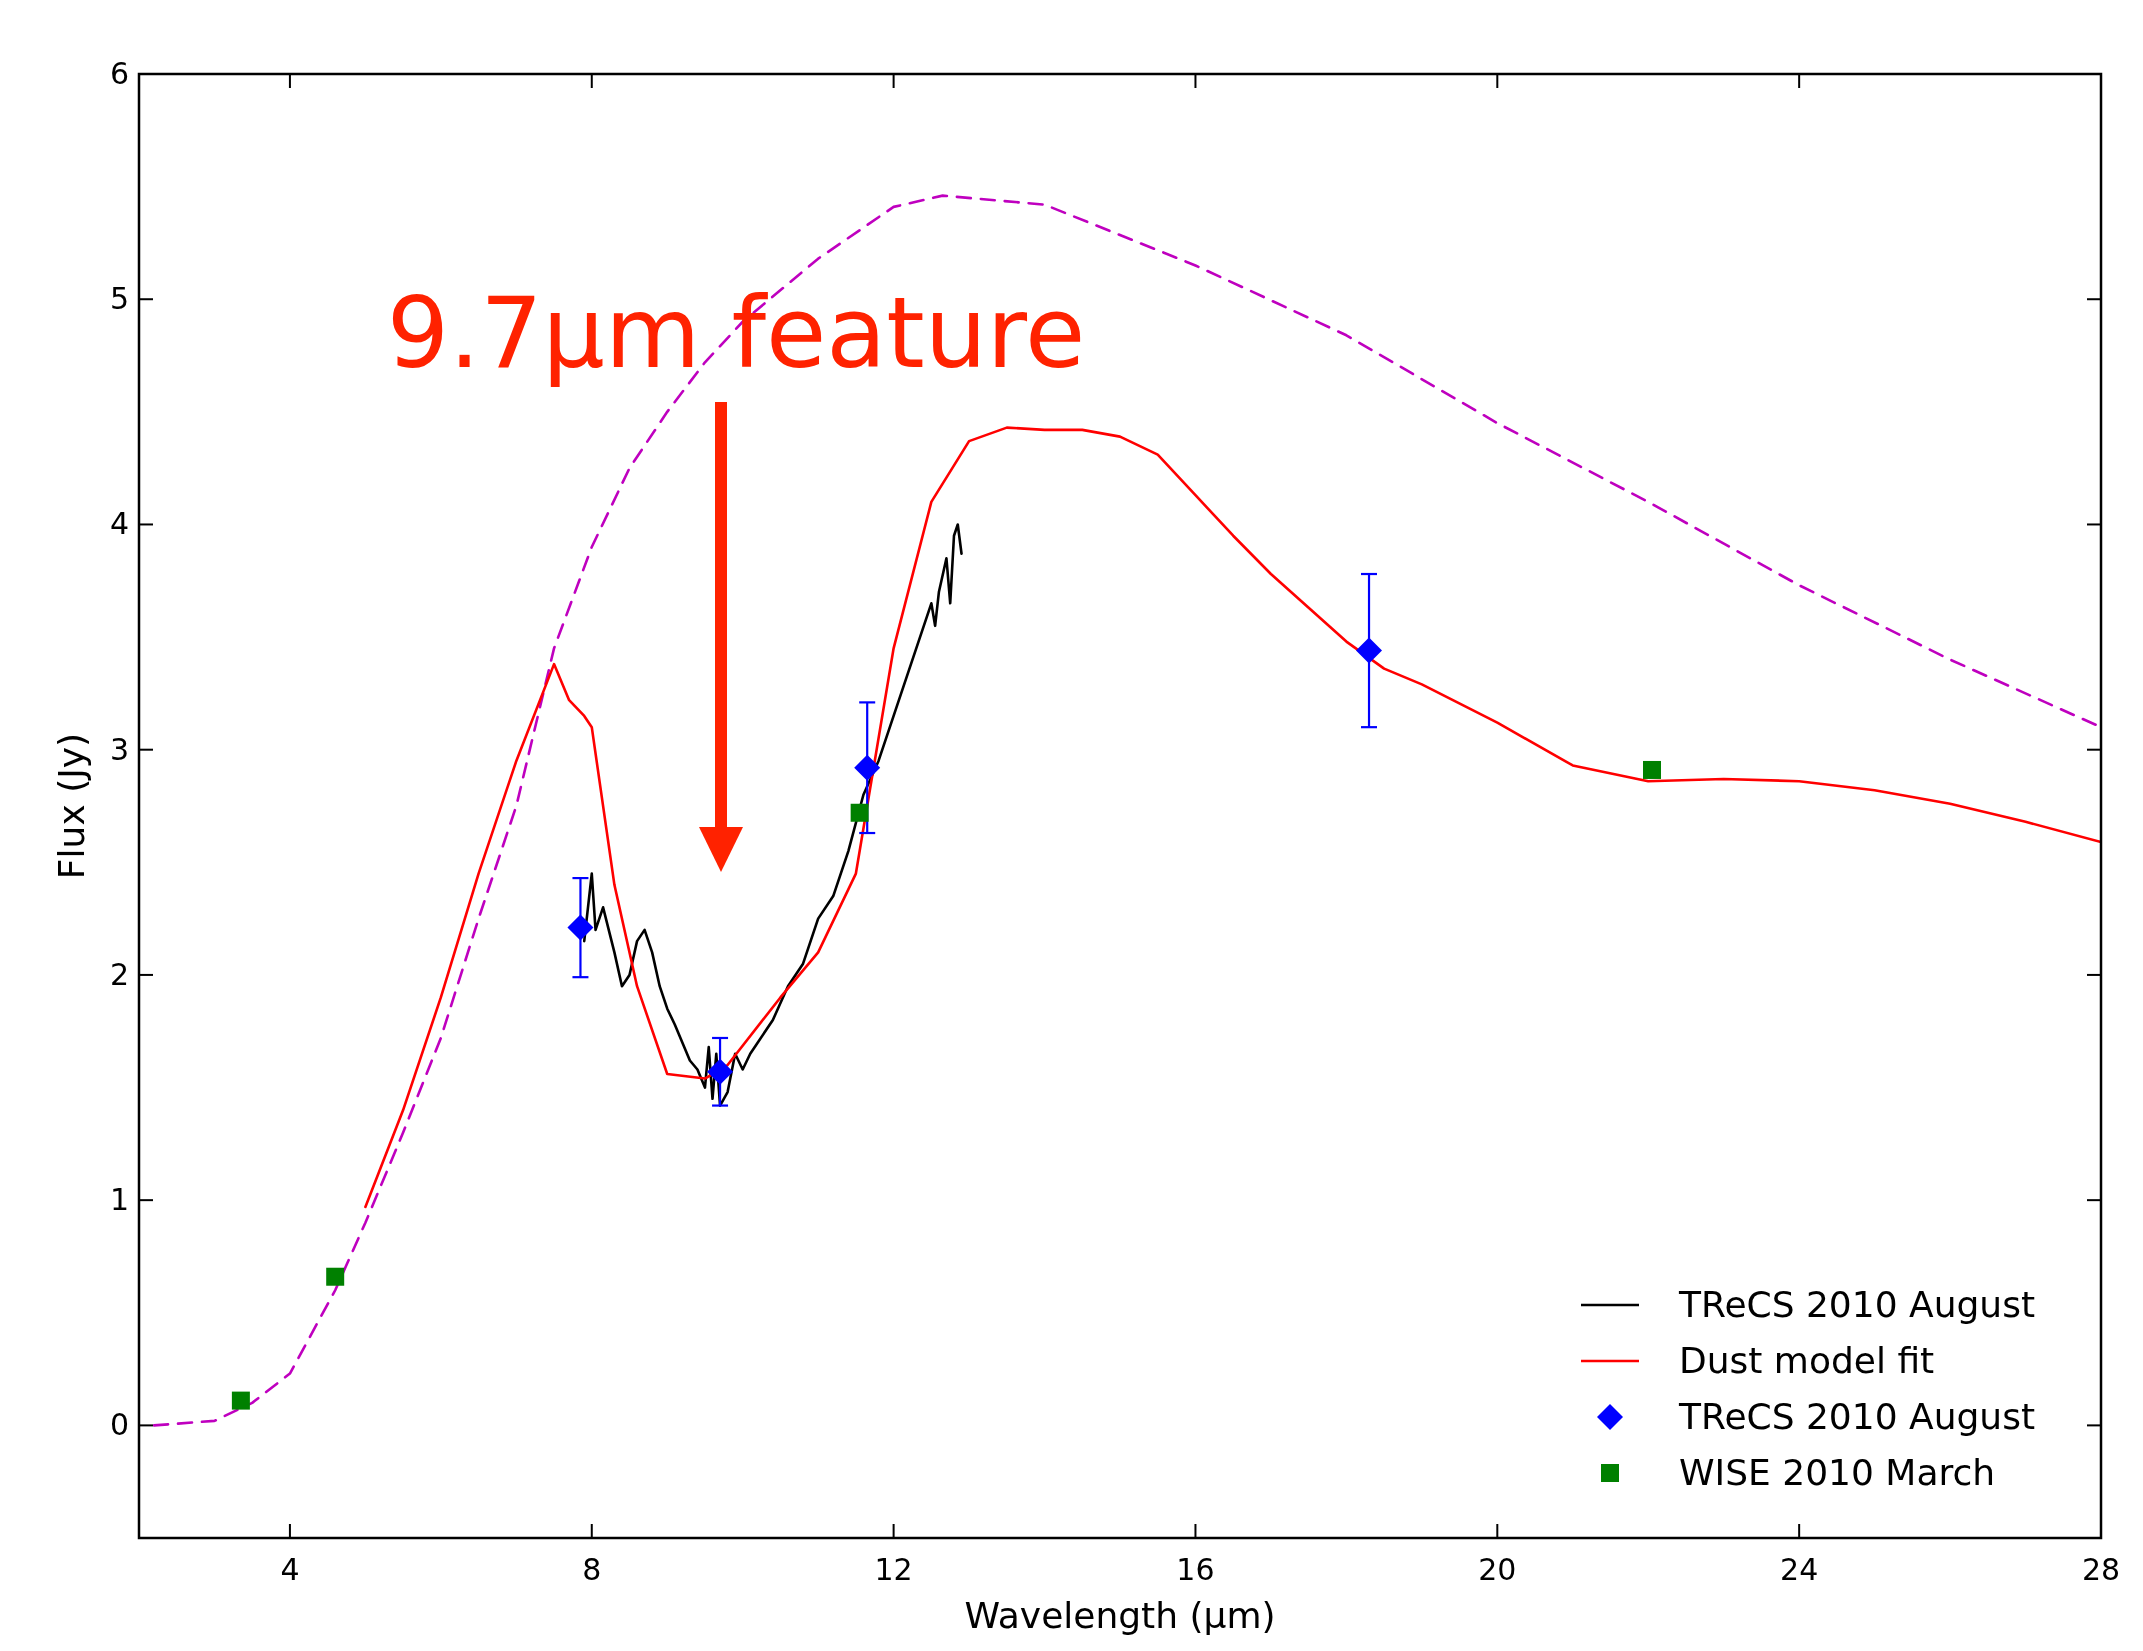 The image size is (2143, 1651). Describe the element at coordinates (1799, 1569) in the screenshot. I see `x-tick-label: 24` at that location.